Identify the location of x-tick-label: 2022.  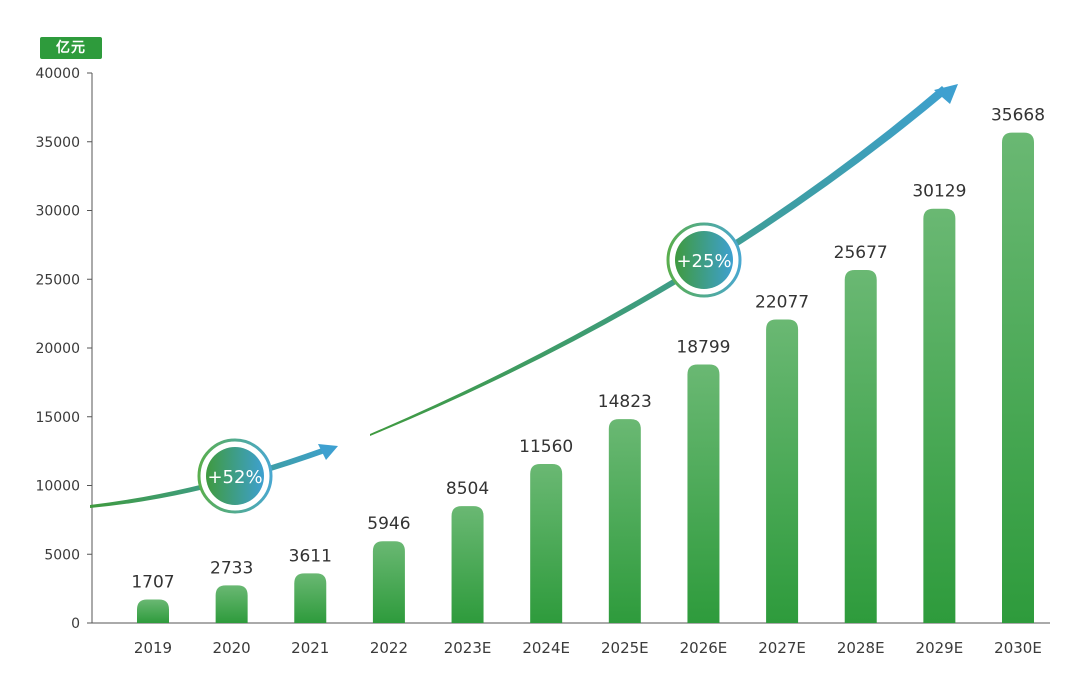
(389, 648).